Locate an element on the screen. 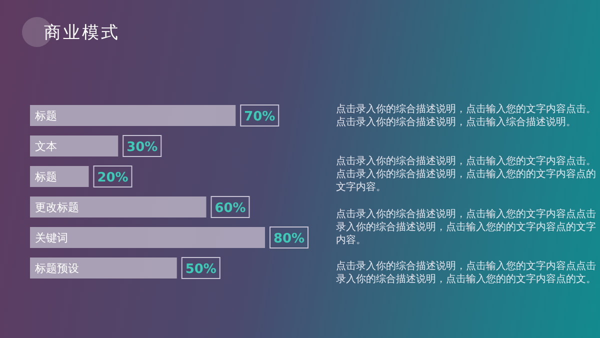 This screenshot has height=338, width=600. y-tick-label: 文本 is located at coordinates (46, 146).